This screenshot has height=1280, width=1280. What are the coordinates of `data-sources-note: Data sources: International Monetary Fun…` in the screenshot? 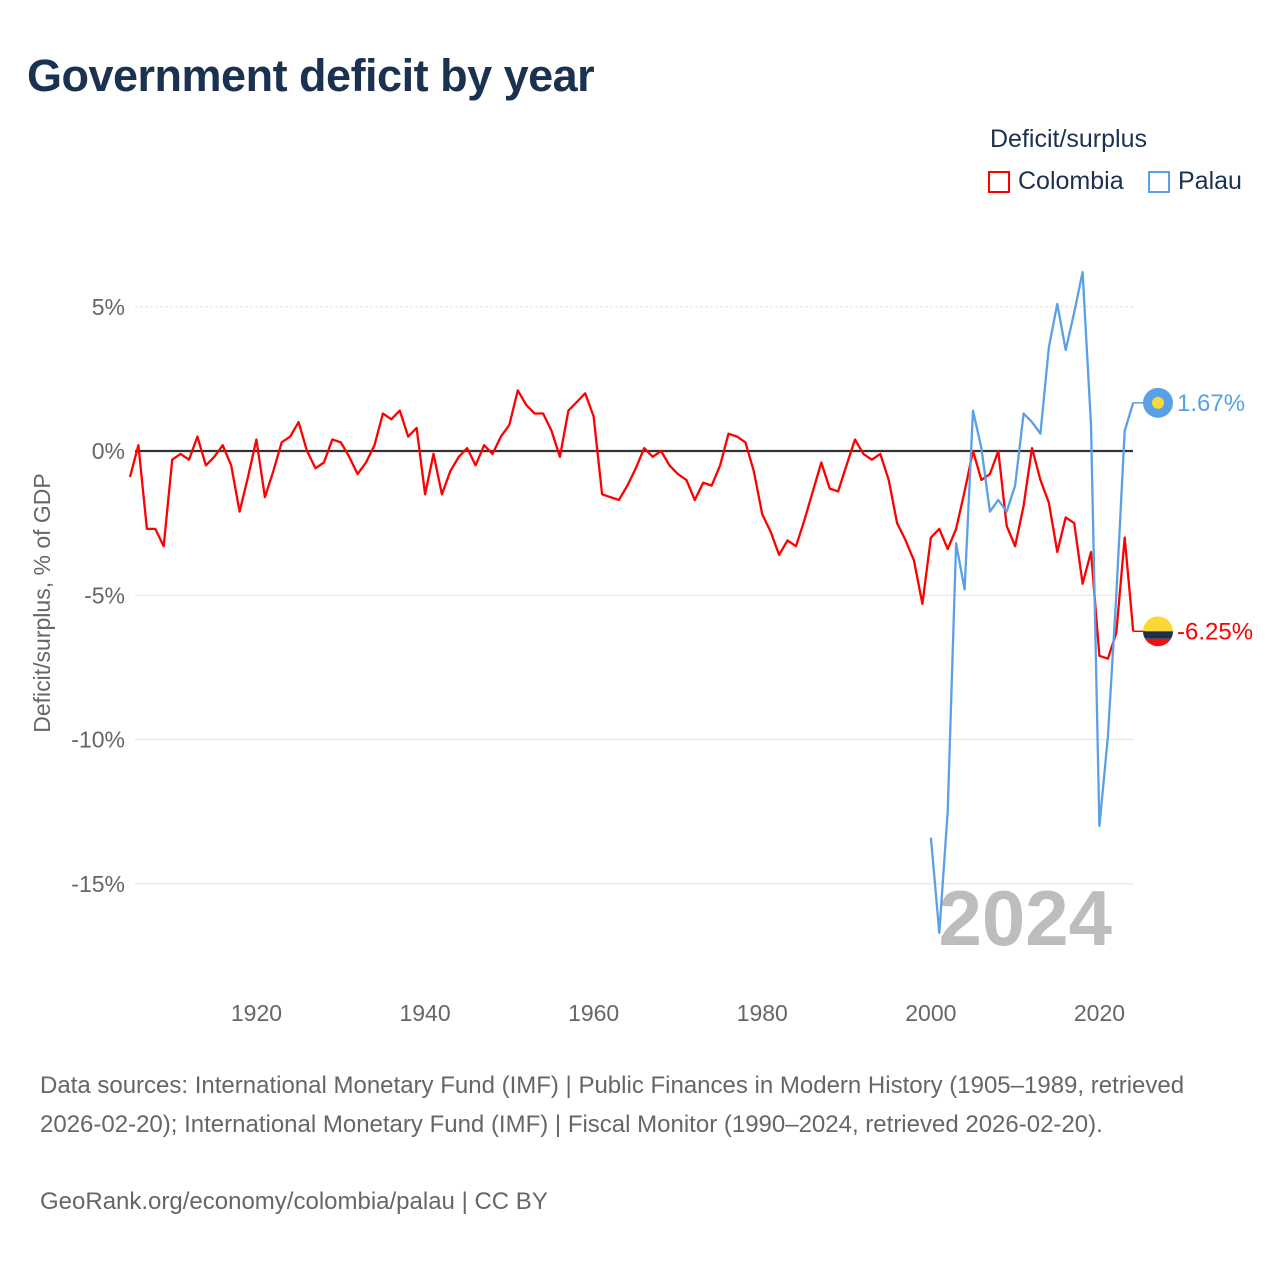 It's located at (612, 1105).